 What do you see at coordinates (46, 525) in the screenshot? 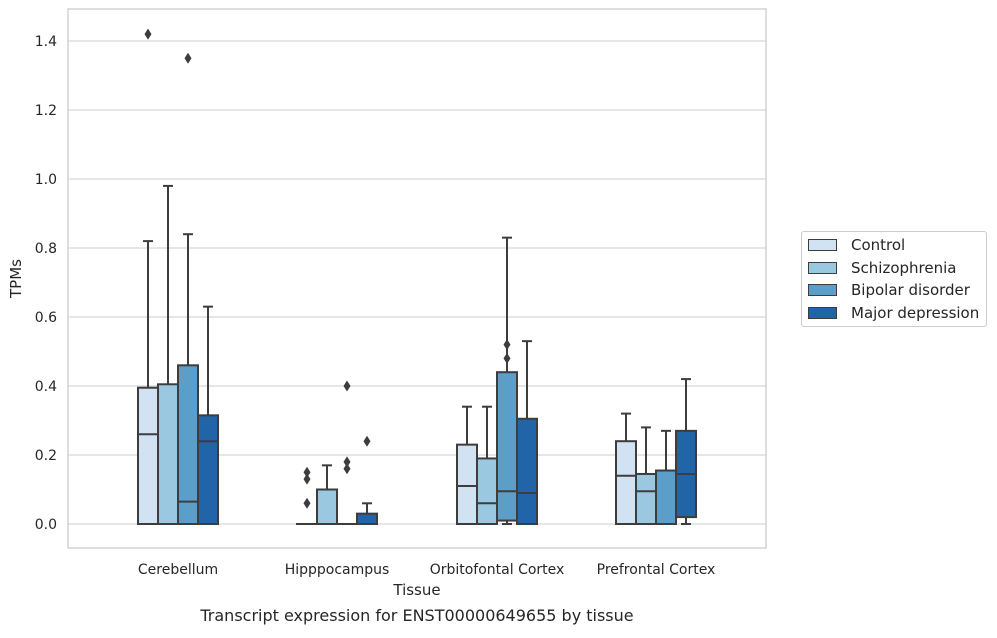
I see `y-tick-label: 0.0` at bounding box center [46, 525].